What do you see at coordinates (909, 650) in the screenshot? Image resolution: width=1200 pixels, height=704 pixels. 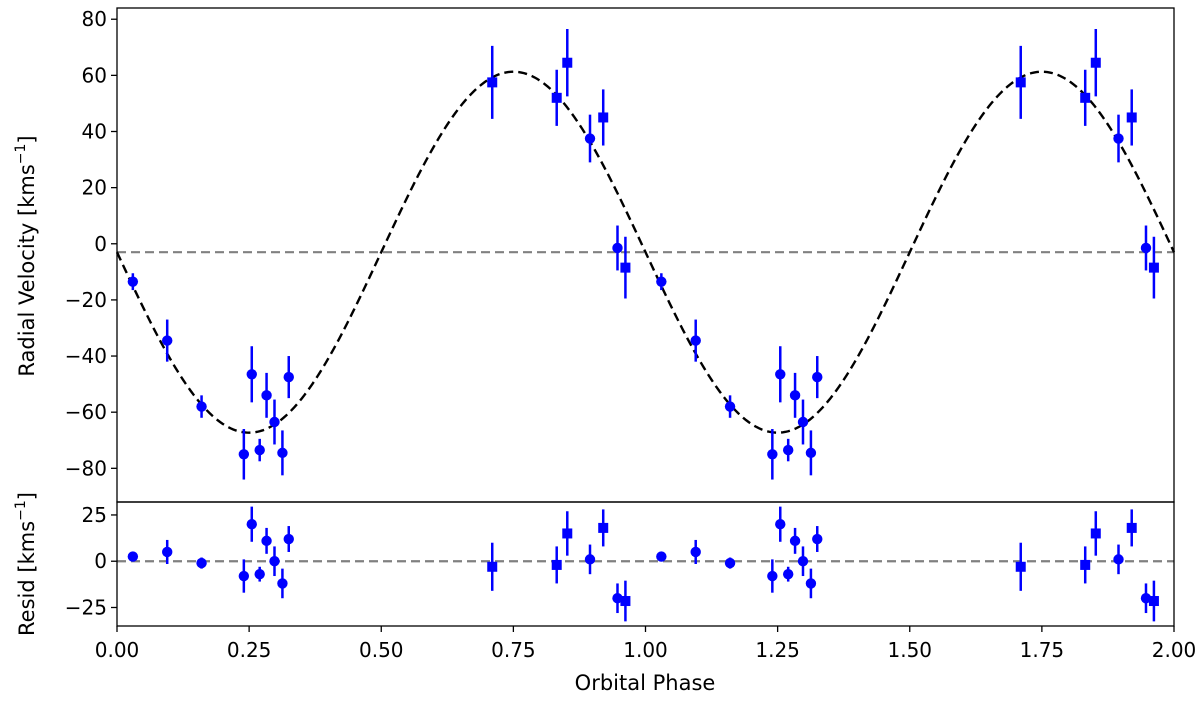 I see `x-tick-label: 1.50` at bounding box center [909, 650].